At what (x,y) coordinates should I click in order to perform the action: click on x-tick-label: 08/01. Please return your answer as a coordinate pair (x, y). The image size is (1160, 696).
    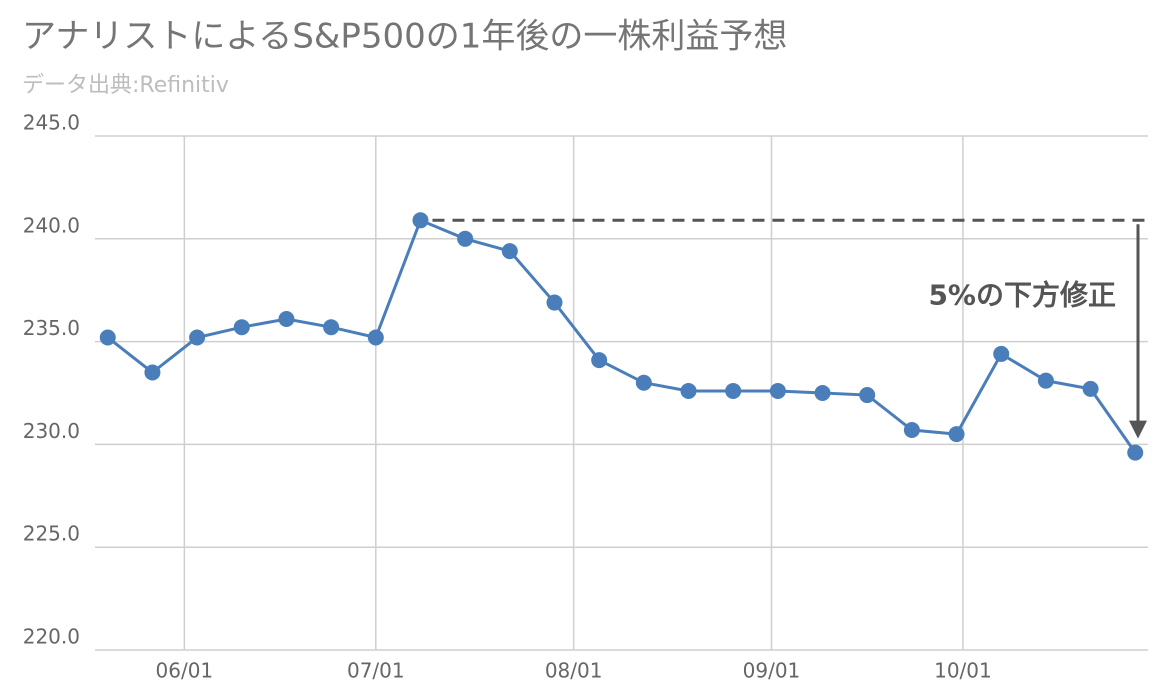
    Looking at the image, I should click on (574, 671).